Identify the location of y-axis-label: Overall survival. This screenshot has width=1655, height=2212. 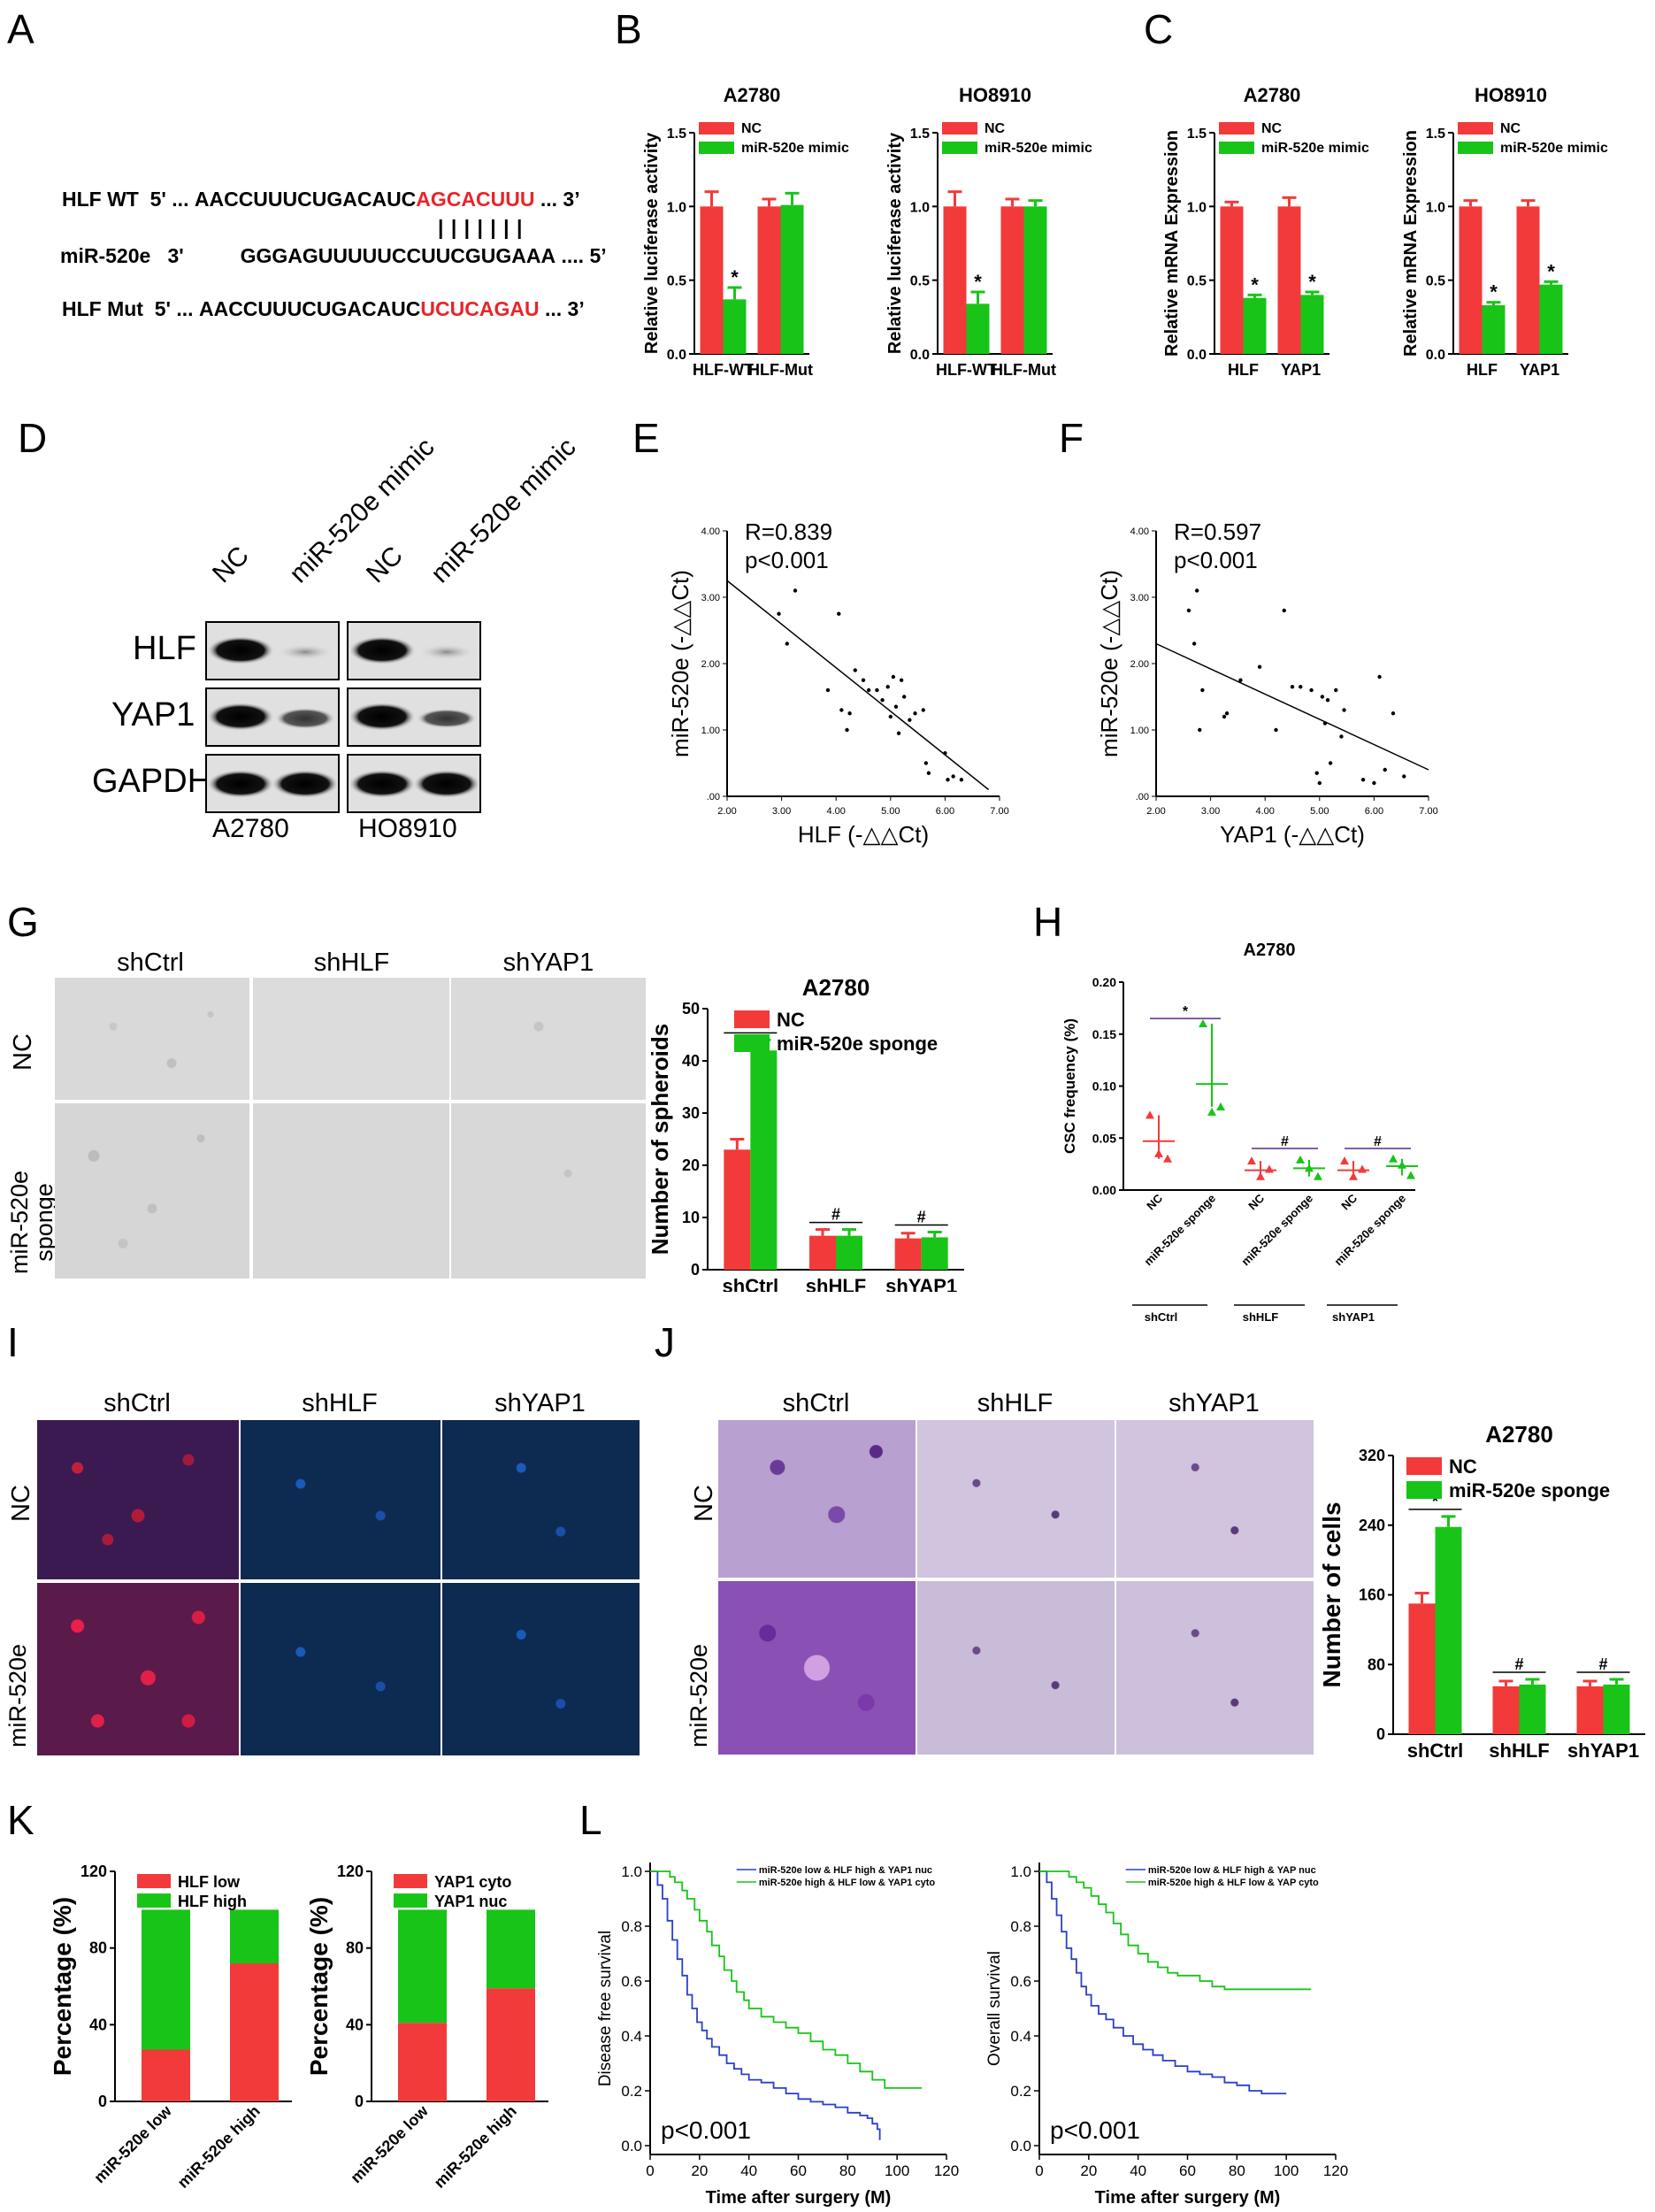
(995, 2008).